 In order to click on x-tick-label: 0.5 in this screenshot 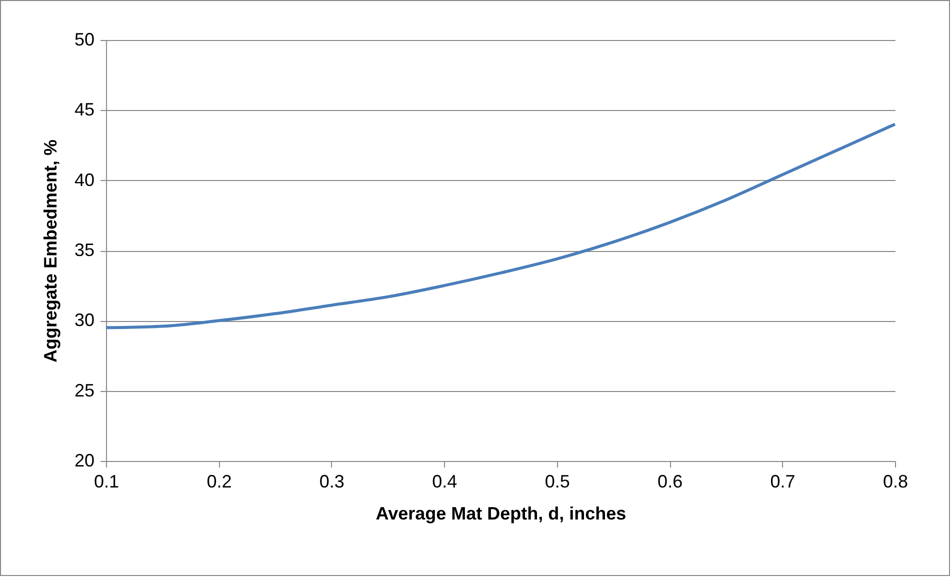, I will do `click(557, 482)`.